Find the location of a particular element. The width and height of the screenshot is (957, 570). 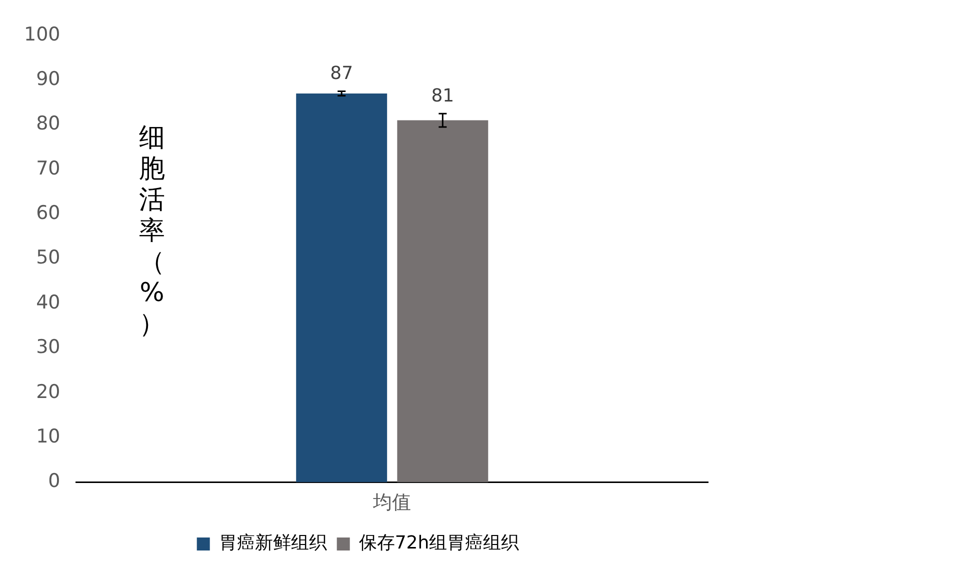

y-tick-label: 20 is located at coordinates (48, 391).